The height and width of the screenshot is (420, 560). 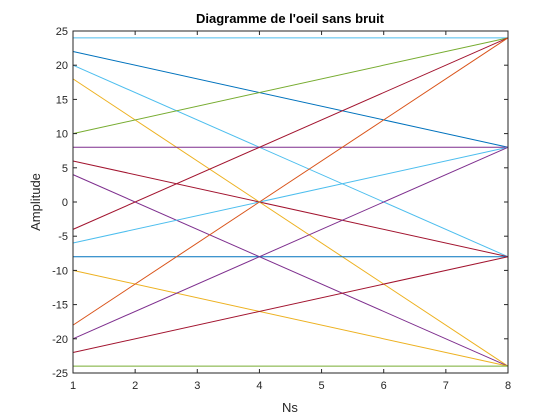 What do you see at coordinates (290, 407) in the screenshot?
I see `x-axis-label: Ns` at bounding box center [290, 407].